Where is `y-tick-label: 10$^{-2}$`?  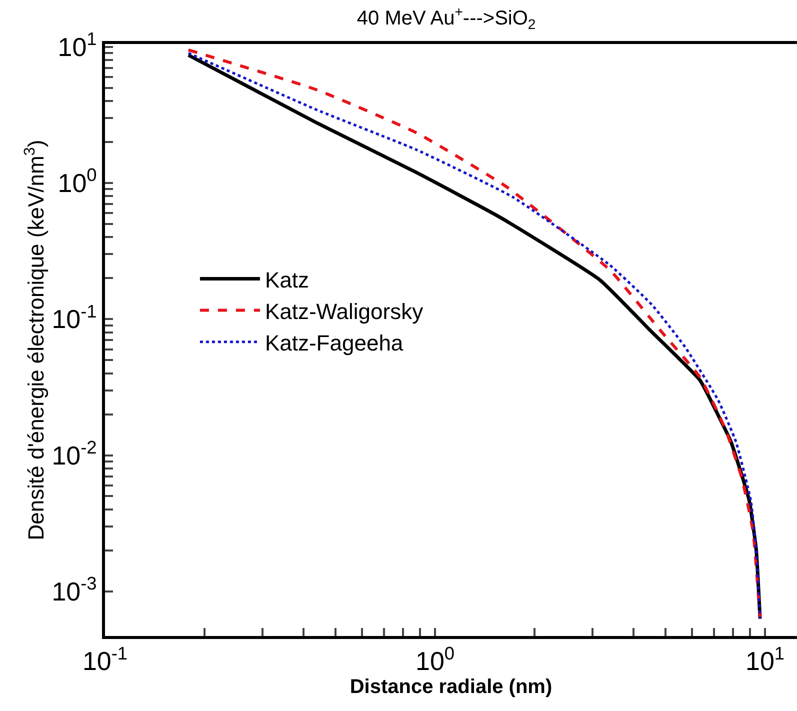
y-tick-label: 10$^{-2}$ is located at coordinates (74, 453).